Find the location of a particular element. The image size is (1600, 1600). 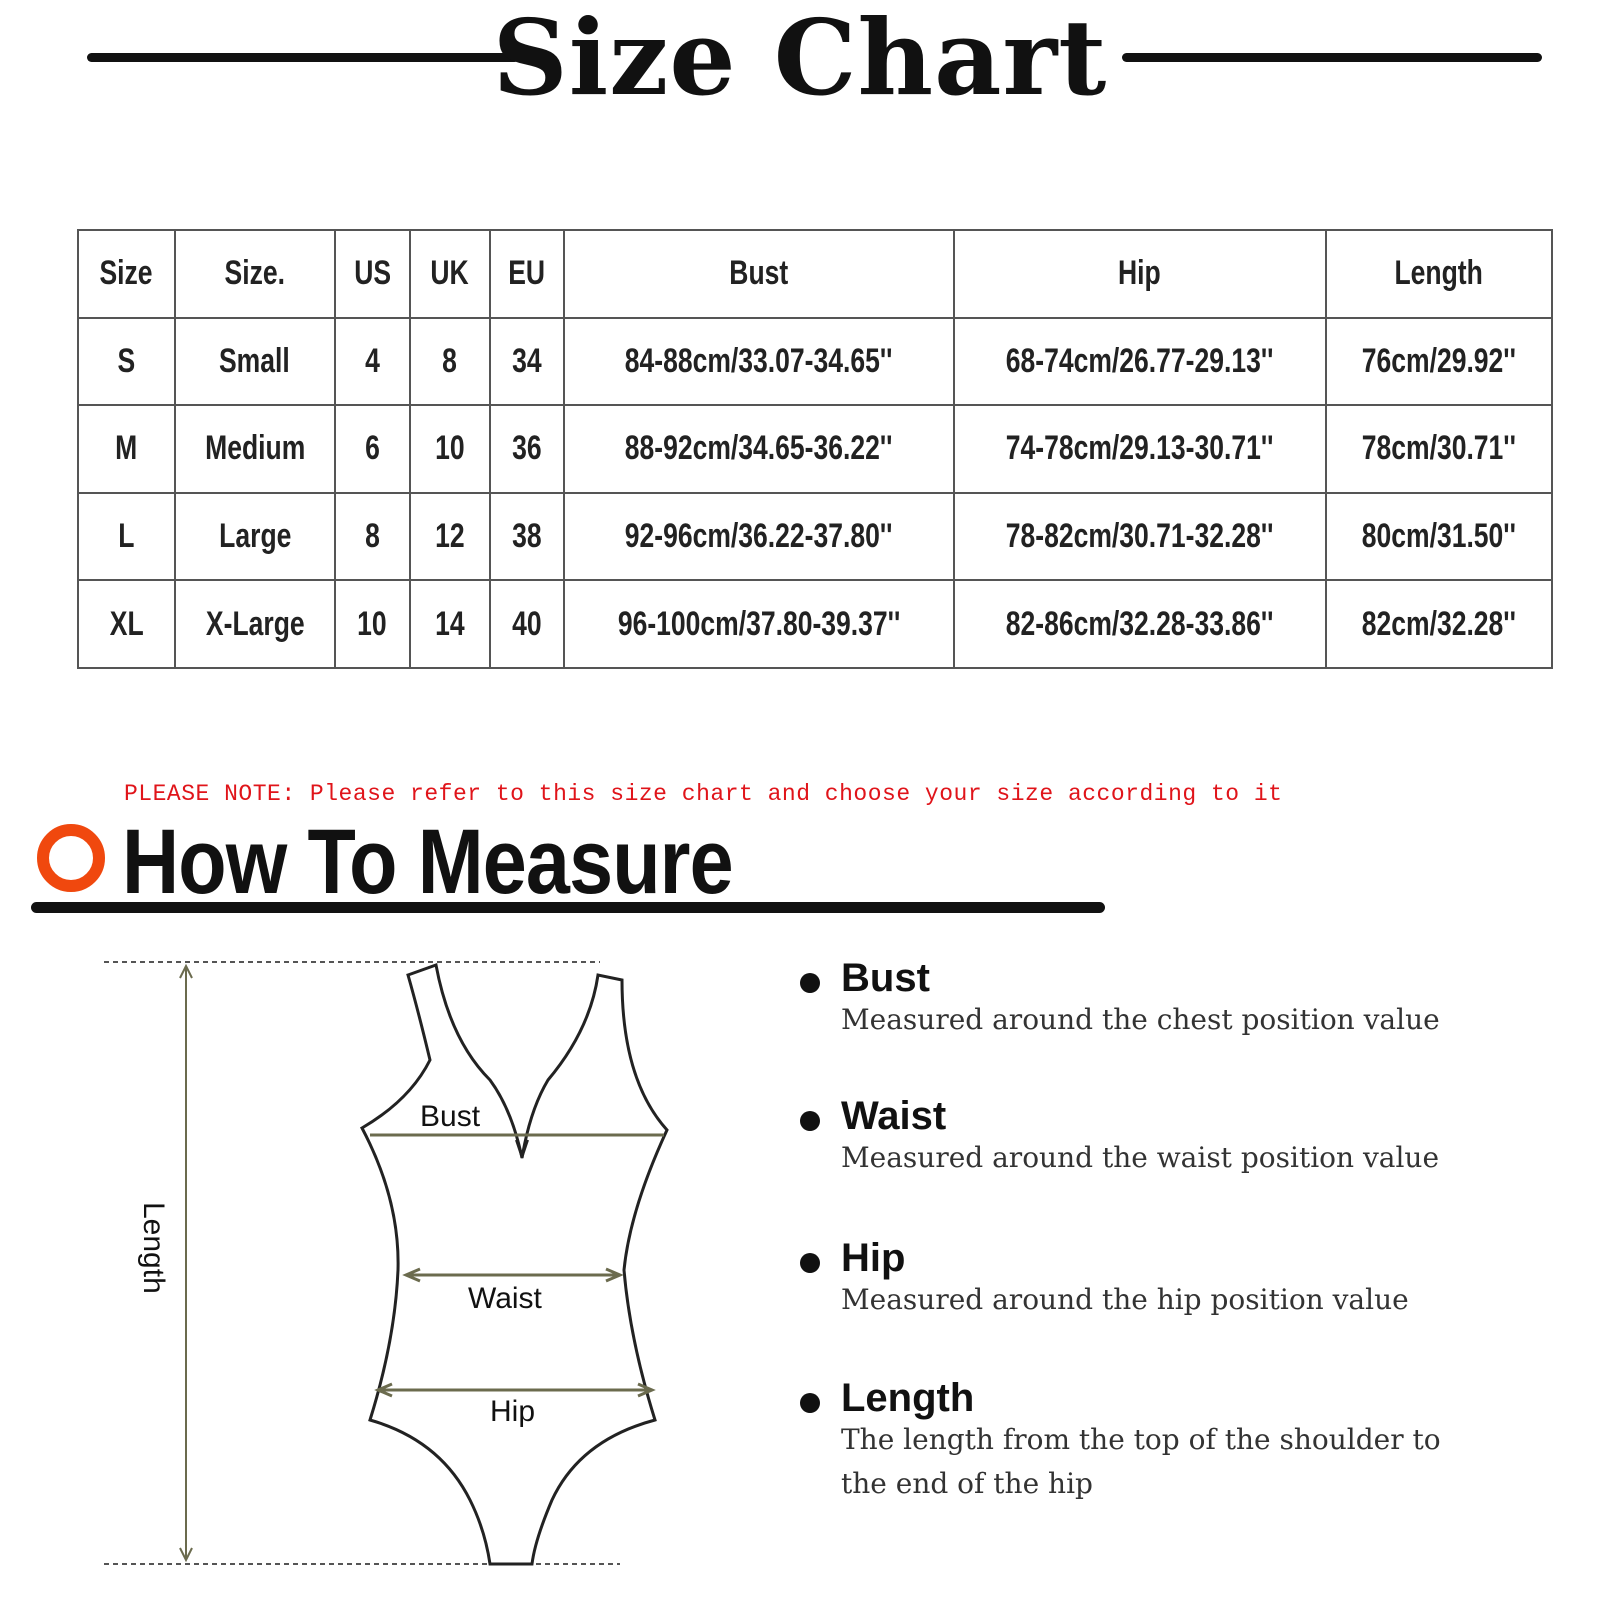

table-cell: 80cm/31.50'' is located at coordinates (1439, 536).